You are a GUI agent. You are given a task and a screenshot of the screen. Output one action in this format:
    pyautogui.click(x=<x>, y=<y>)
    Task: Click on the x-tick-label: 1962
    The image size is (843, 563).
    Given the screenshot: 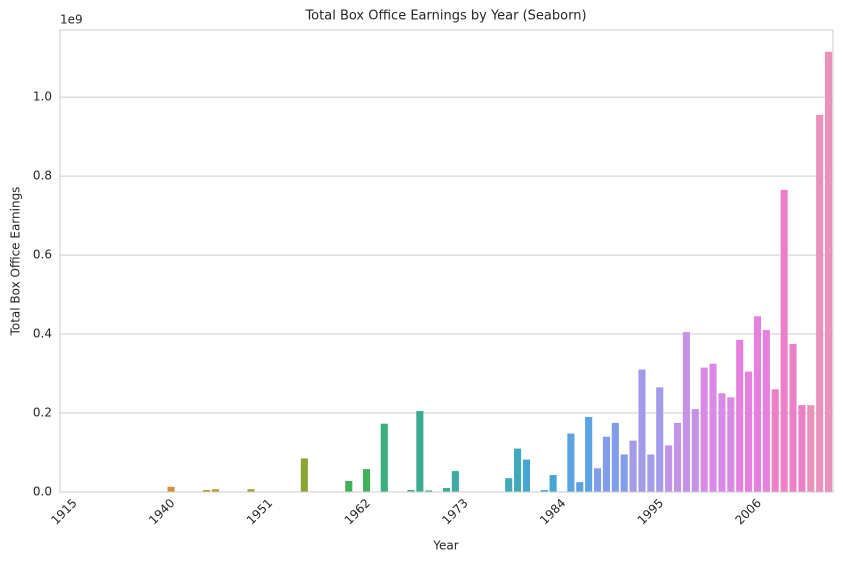 What is the action you would take?
    pyautogui.click(x=357, y=511)
    